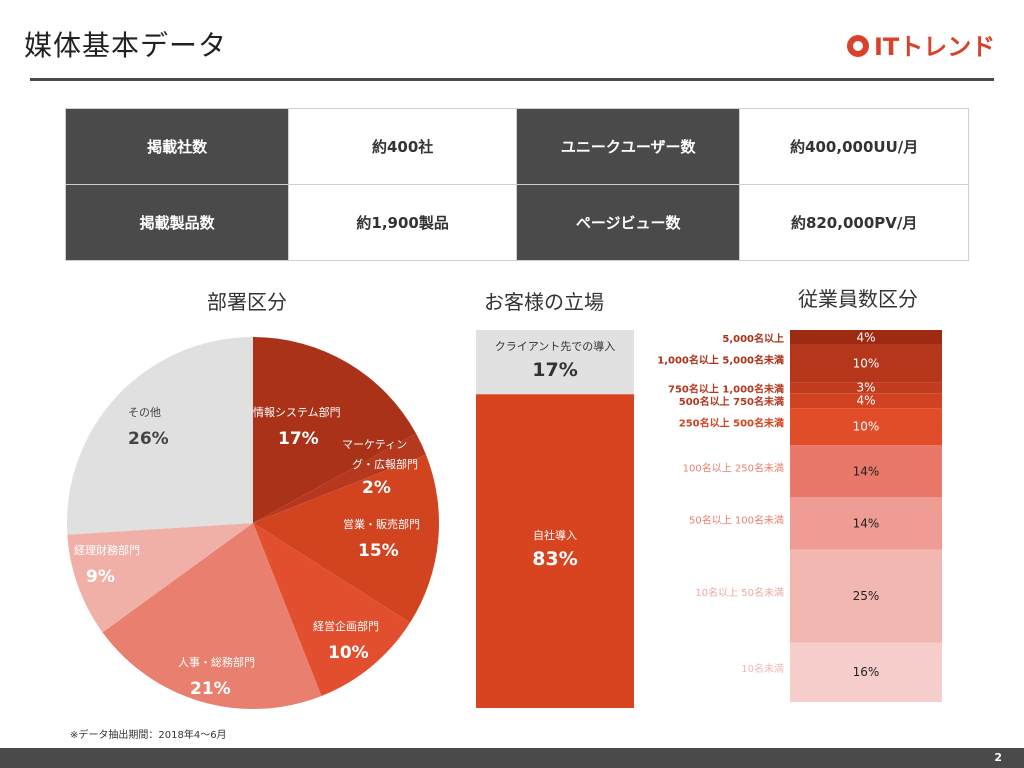 This screenshot has width=1024, height=768. I want to click on pie-slice-label: 経営企画部門, so click(346, 626).